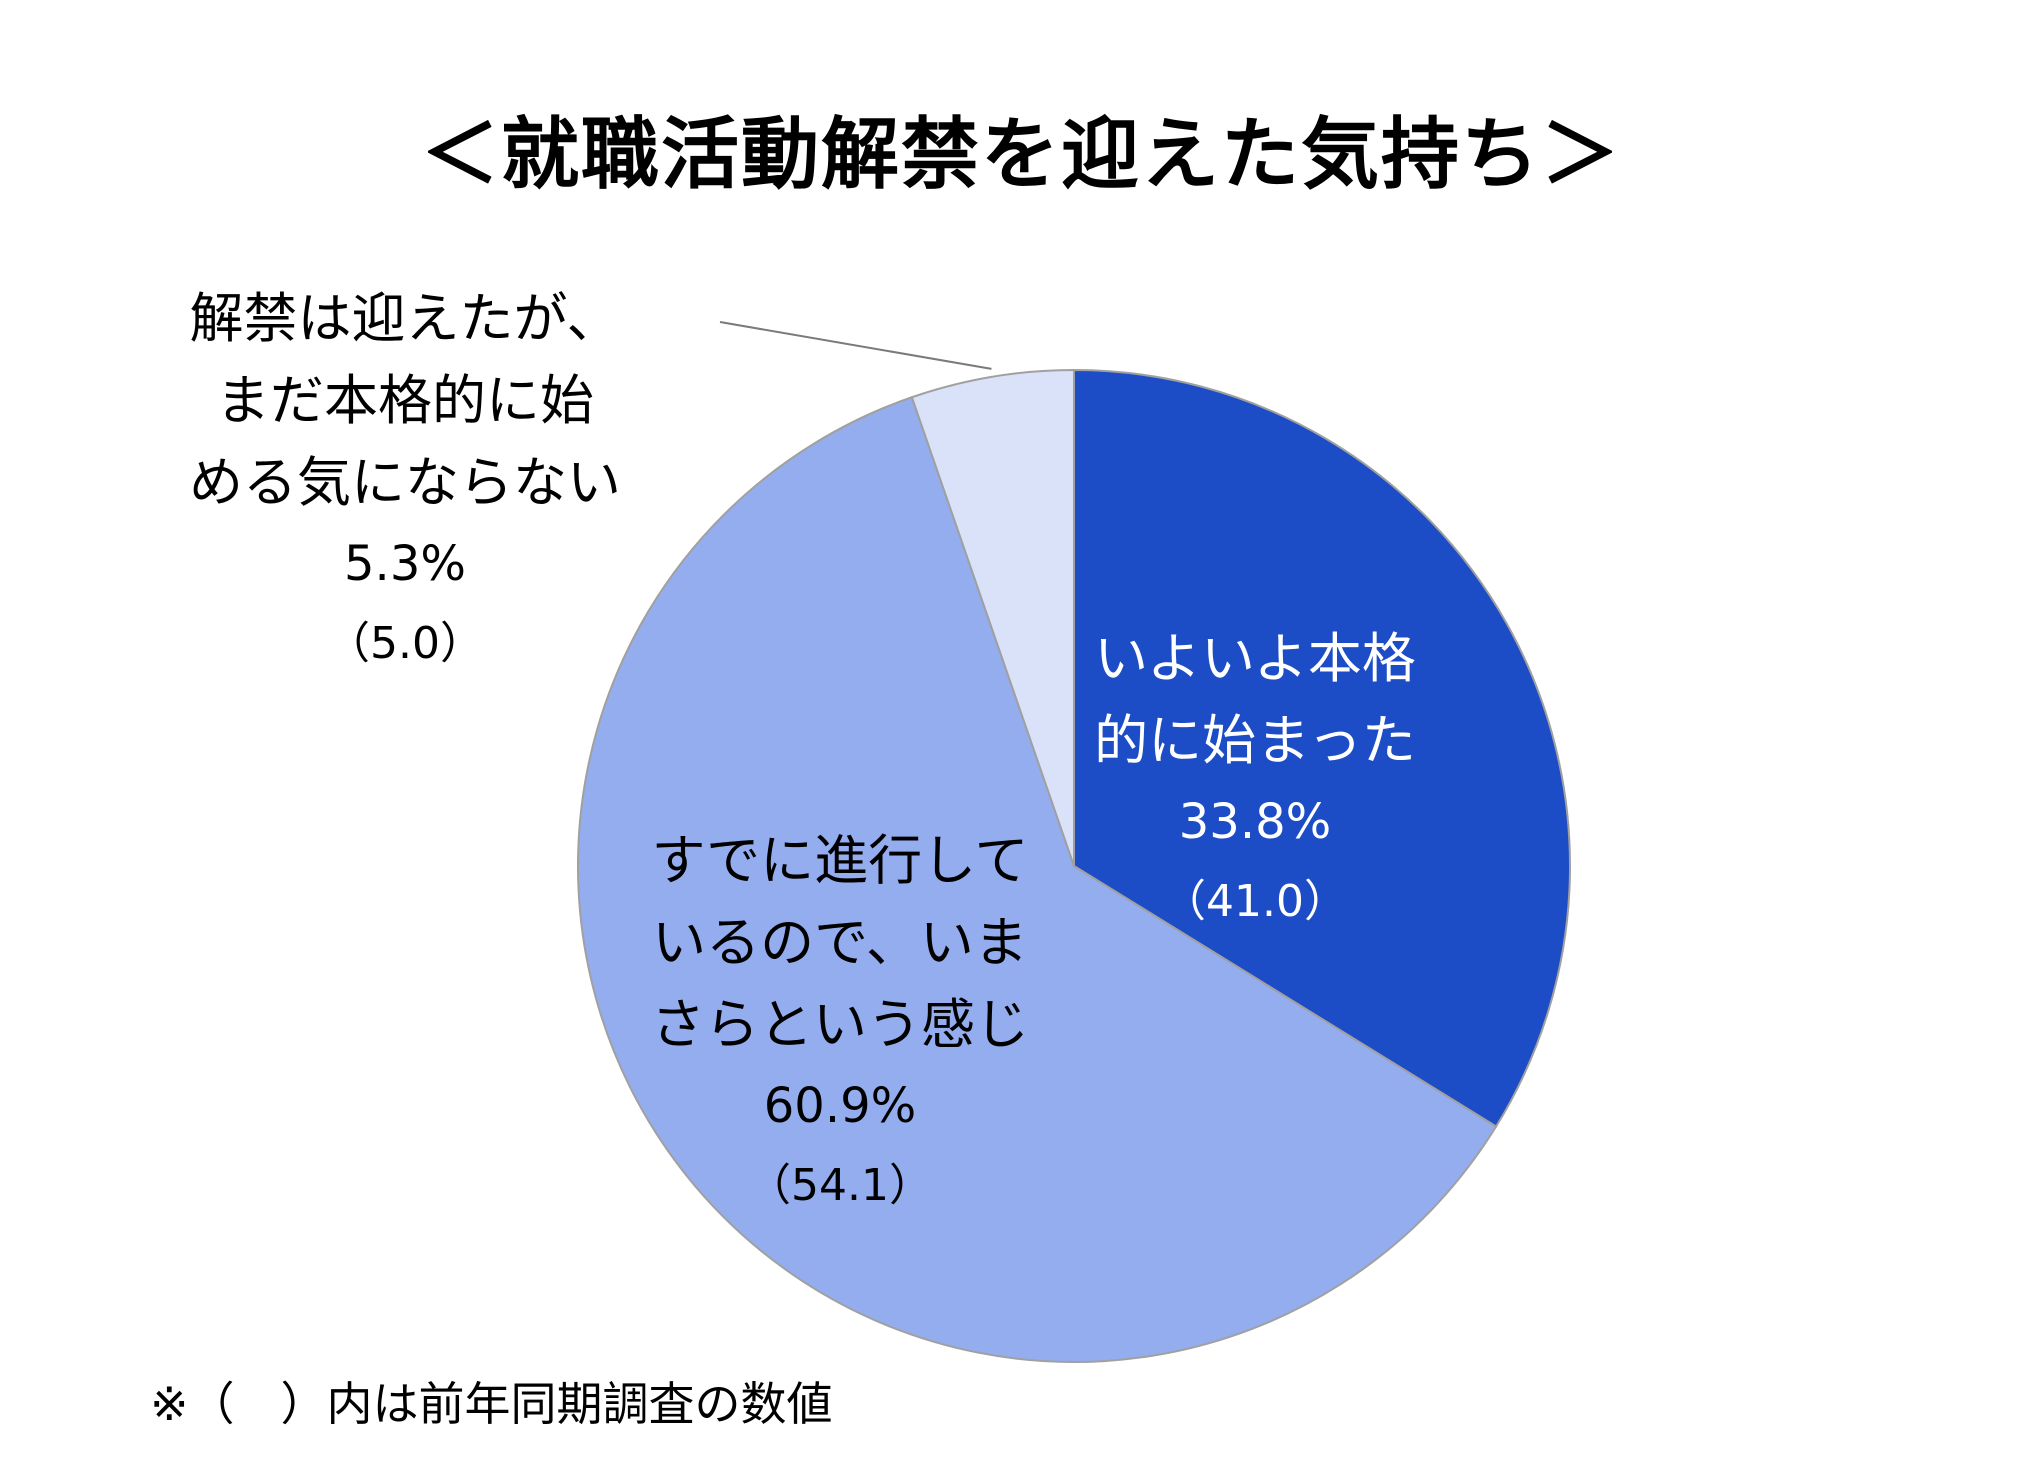 The width and height of the screenshot is (2042, 1465). I want to click on slice-previous-not-yet: （5.0）, so click(405, 643).